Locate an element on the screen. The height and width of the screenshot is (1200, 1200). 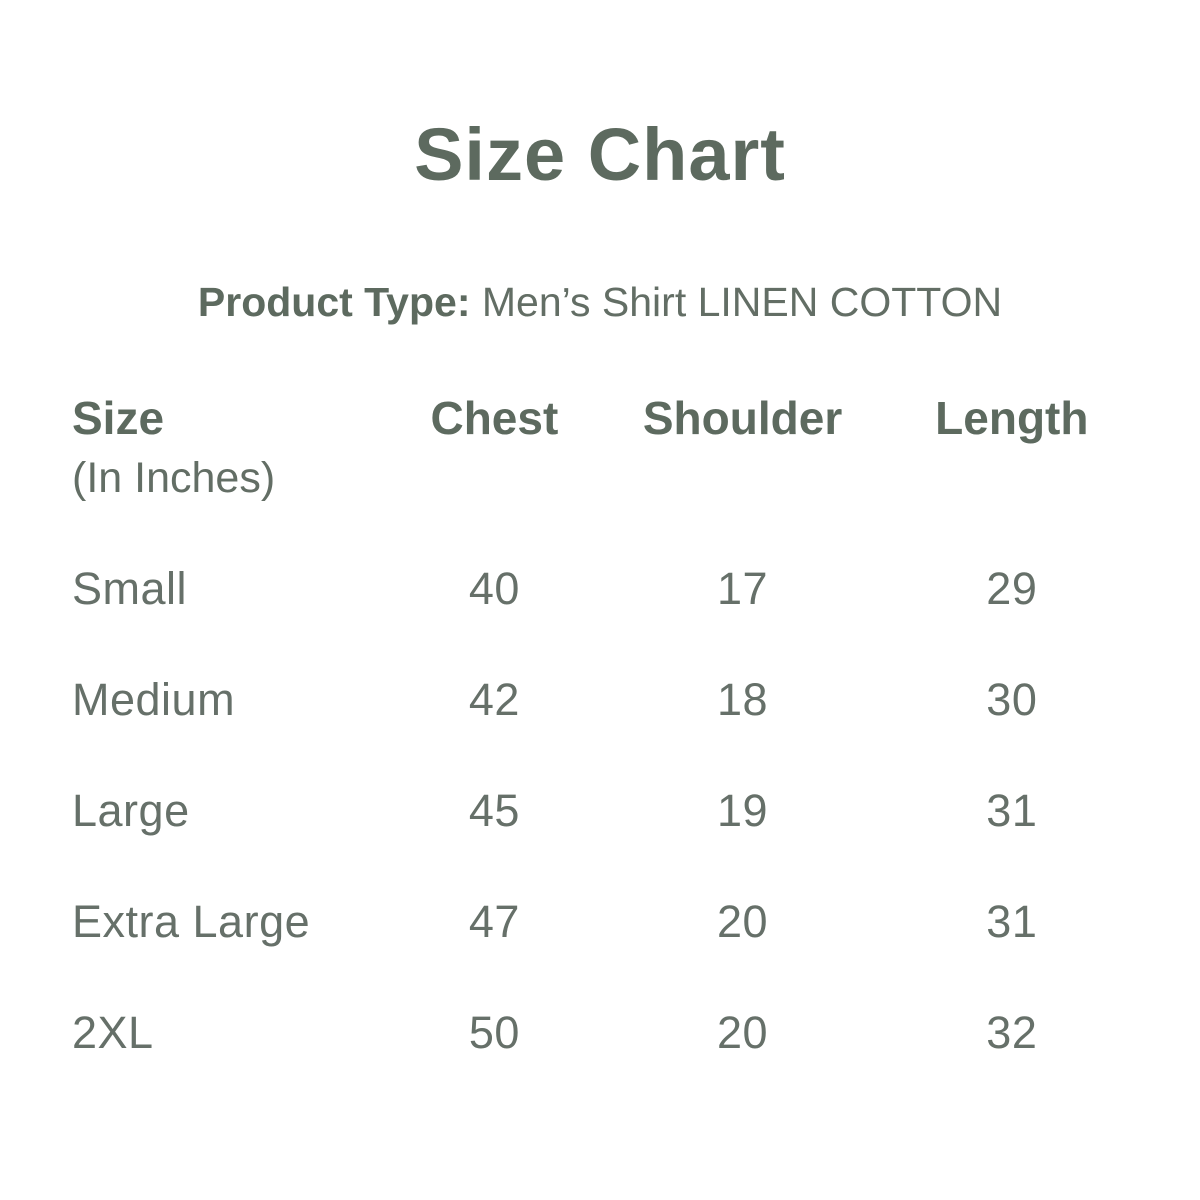
column-header-length: Length is located at coordinates (1012, 417).